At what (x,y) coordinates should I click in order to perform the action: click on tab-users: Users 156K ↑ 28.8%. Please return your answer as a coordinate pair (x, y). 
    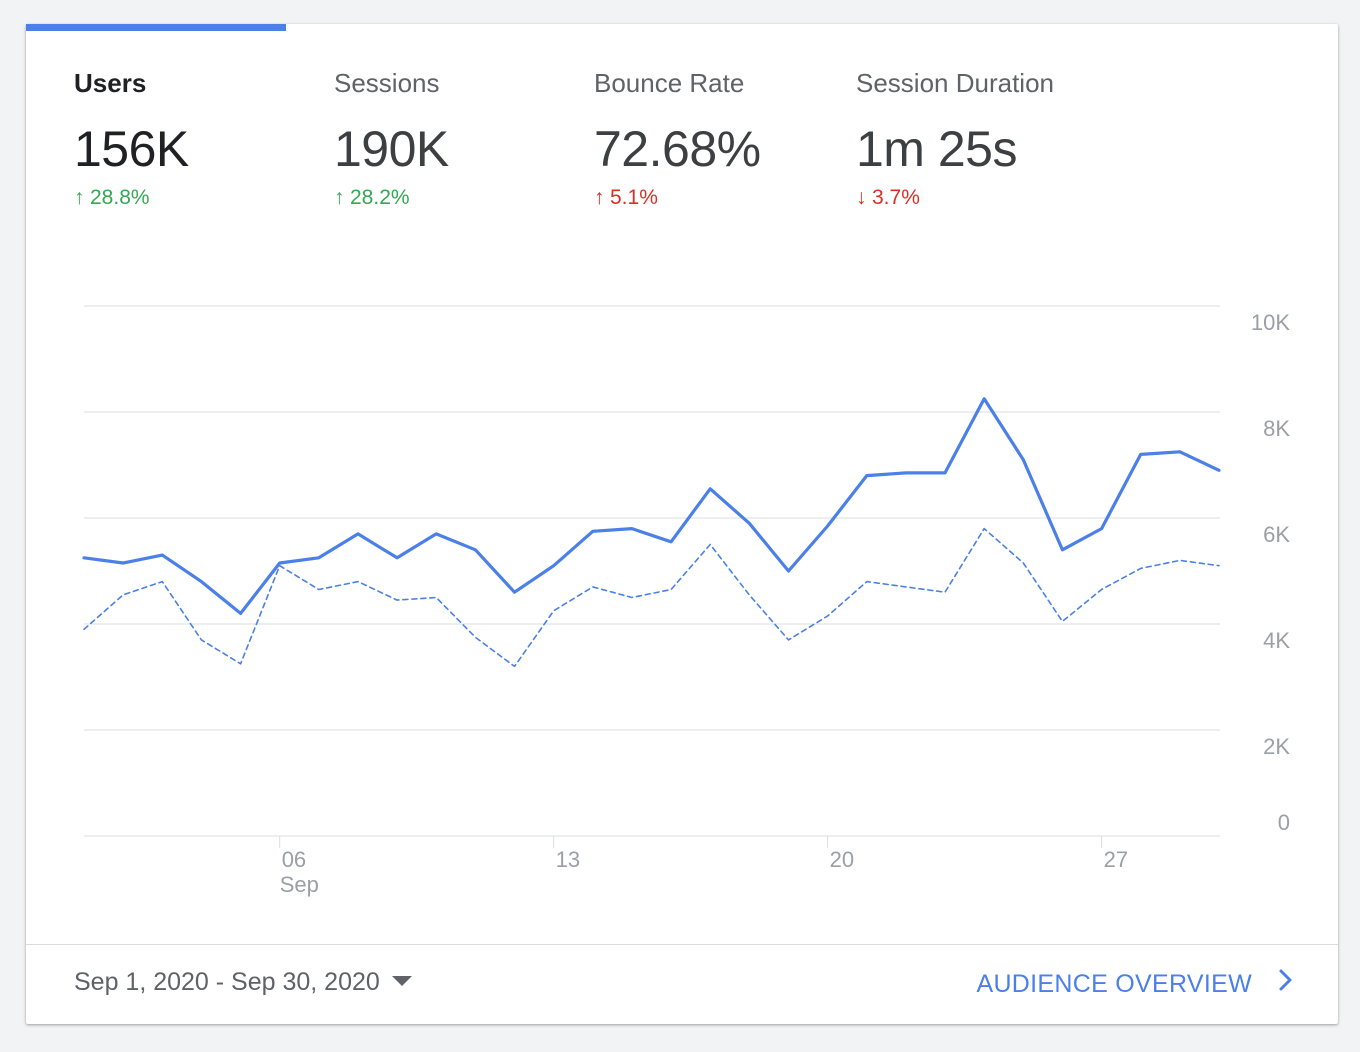
    Looking at the image, I should click on (199, 134).